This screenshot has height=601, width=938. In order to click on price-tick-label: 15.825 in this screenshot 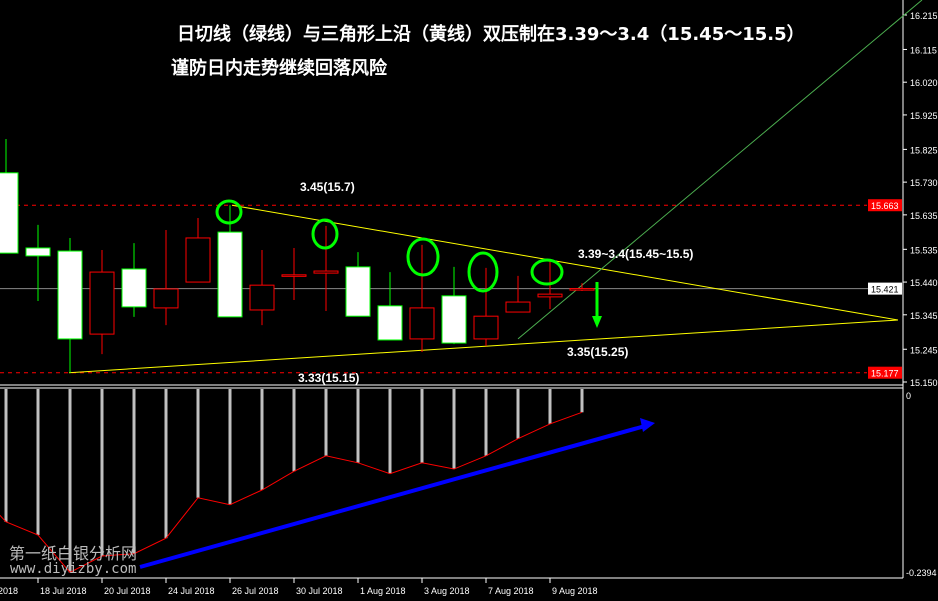, I will do `click(924, 150)`.